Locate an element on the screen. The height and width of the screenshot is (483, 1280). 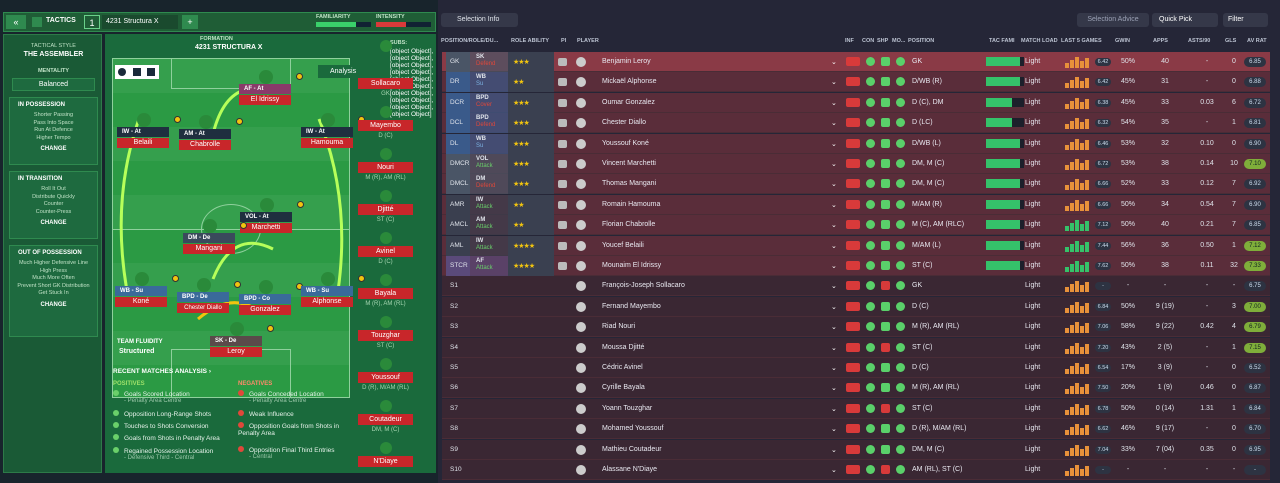
player-name: Oumar Gonzalez is located at coordinates (628, 102).